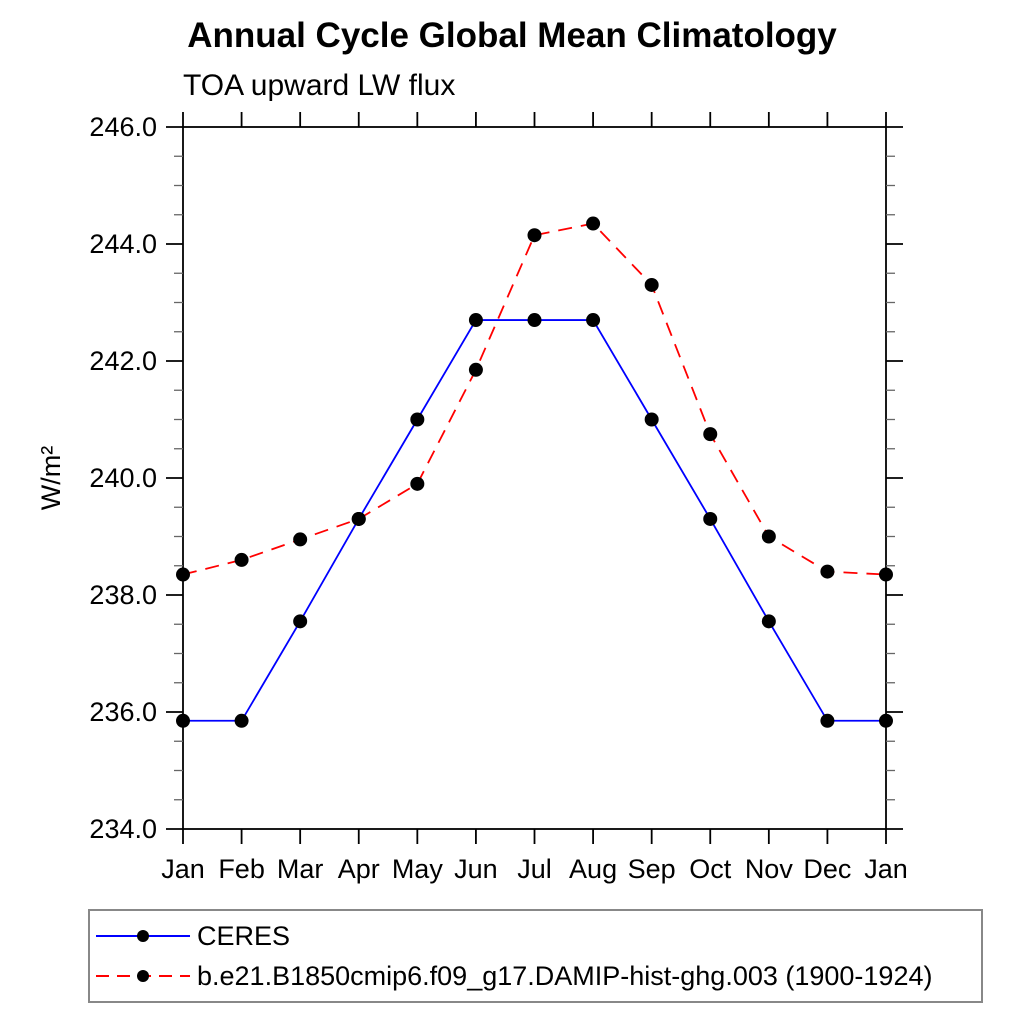  What do you see at coordinates (244, 935) in the screenshot?
I see `legend-label-ceres: CERES` at bounding box center [244, 935].